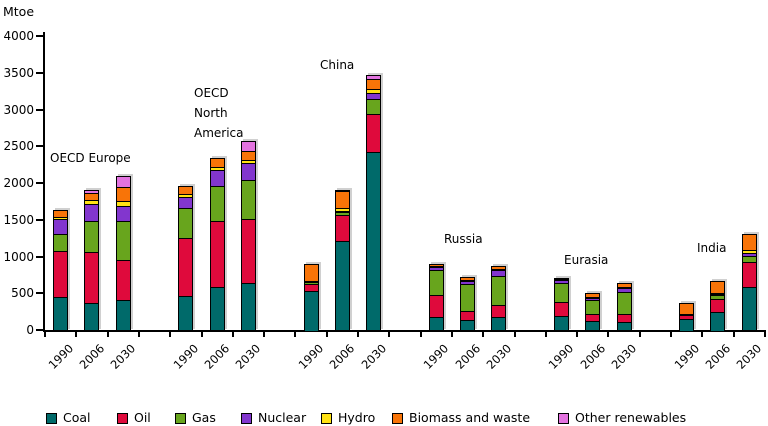 This screenshot has width=768, height=426. What do you see at coordinates (90, 158) in the screenshot?
I see `region-label-oecd-europe: OECD Europe` at bounding box center [90, 158].